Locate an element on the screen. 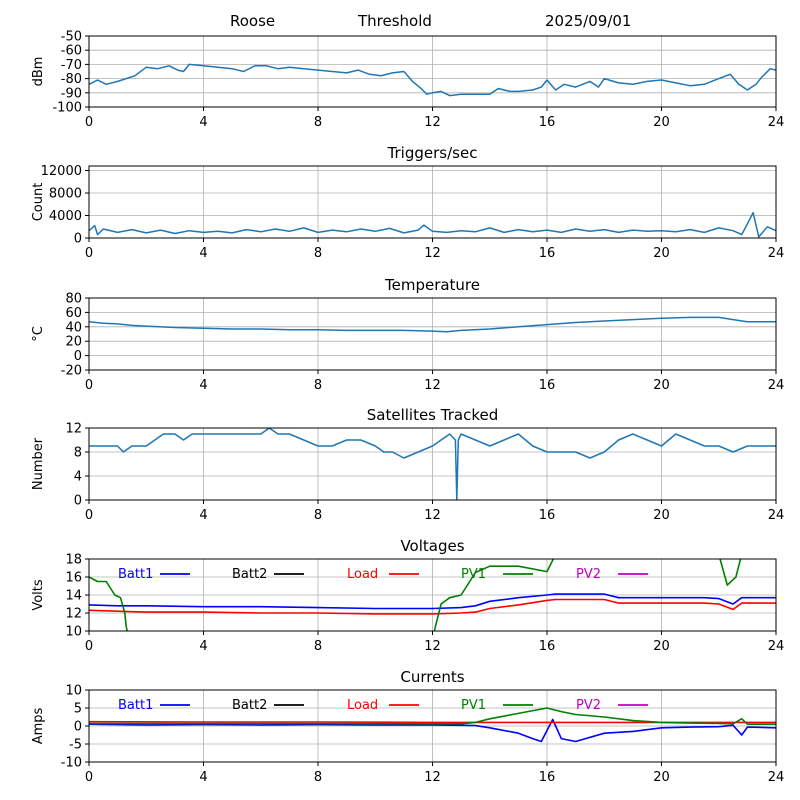 This screenshot has width=800, height=800. y-tick-label: -90 is located at coordinates (71, 93).